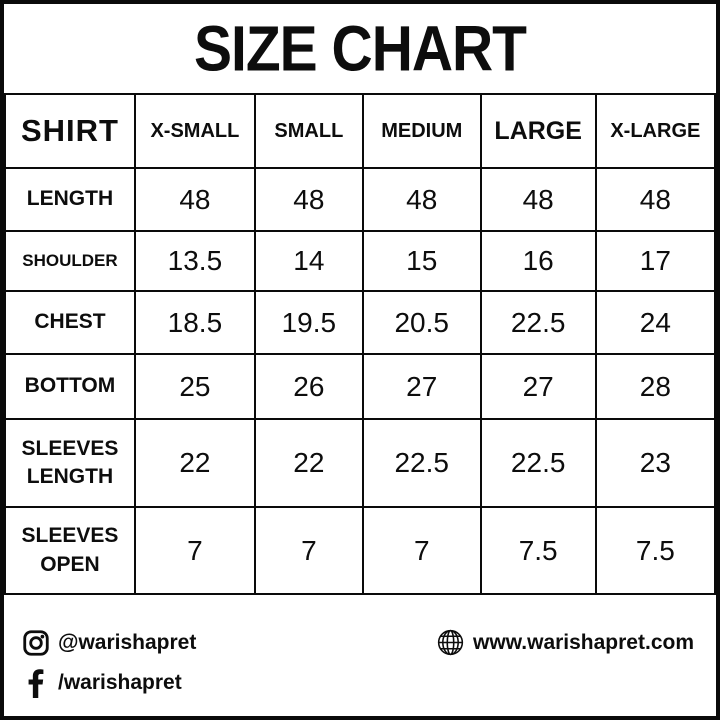  I want to click on size-column-header: X-SMALL, so click(194, 131).